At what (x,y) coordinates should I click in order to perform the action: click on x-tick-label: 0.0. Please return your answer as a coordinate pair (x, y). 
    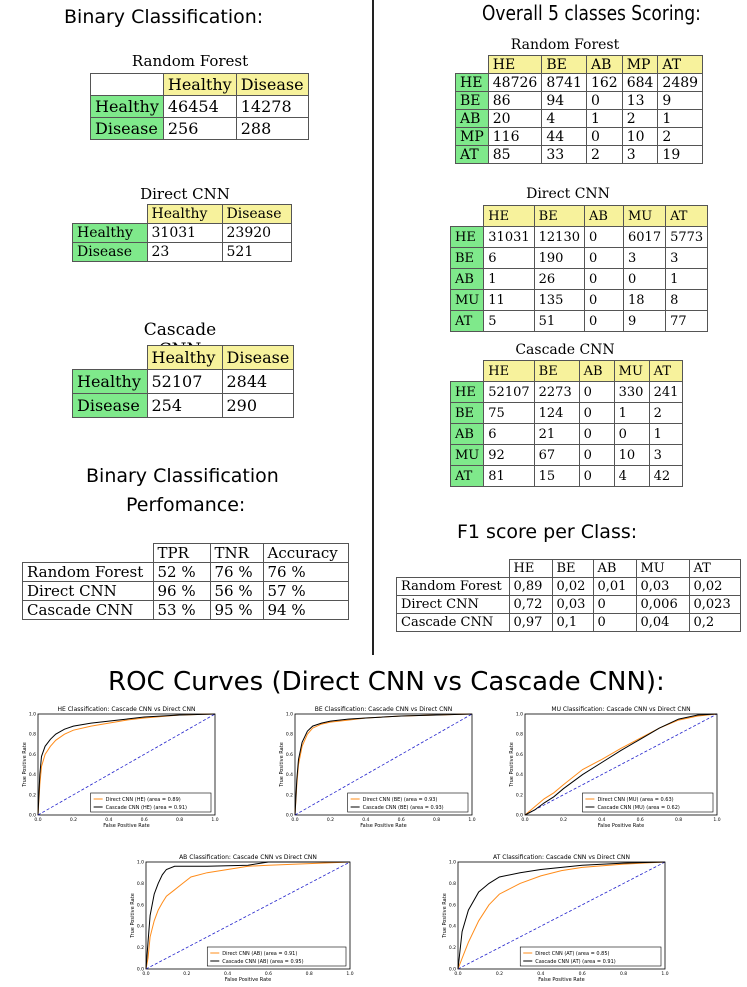
    Looking at the image, I should click on (145, 974).